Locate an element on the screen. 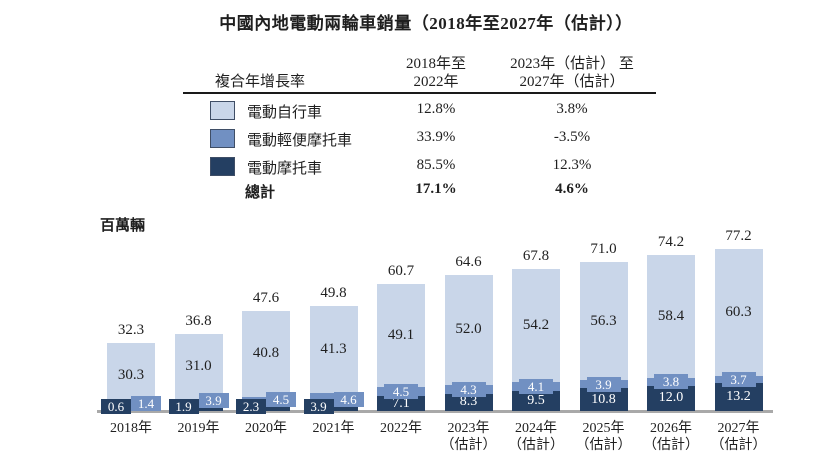 This screenshot has height=470, width=830. x-axis-label: 2020年 is located at coordinates (266, 428).